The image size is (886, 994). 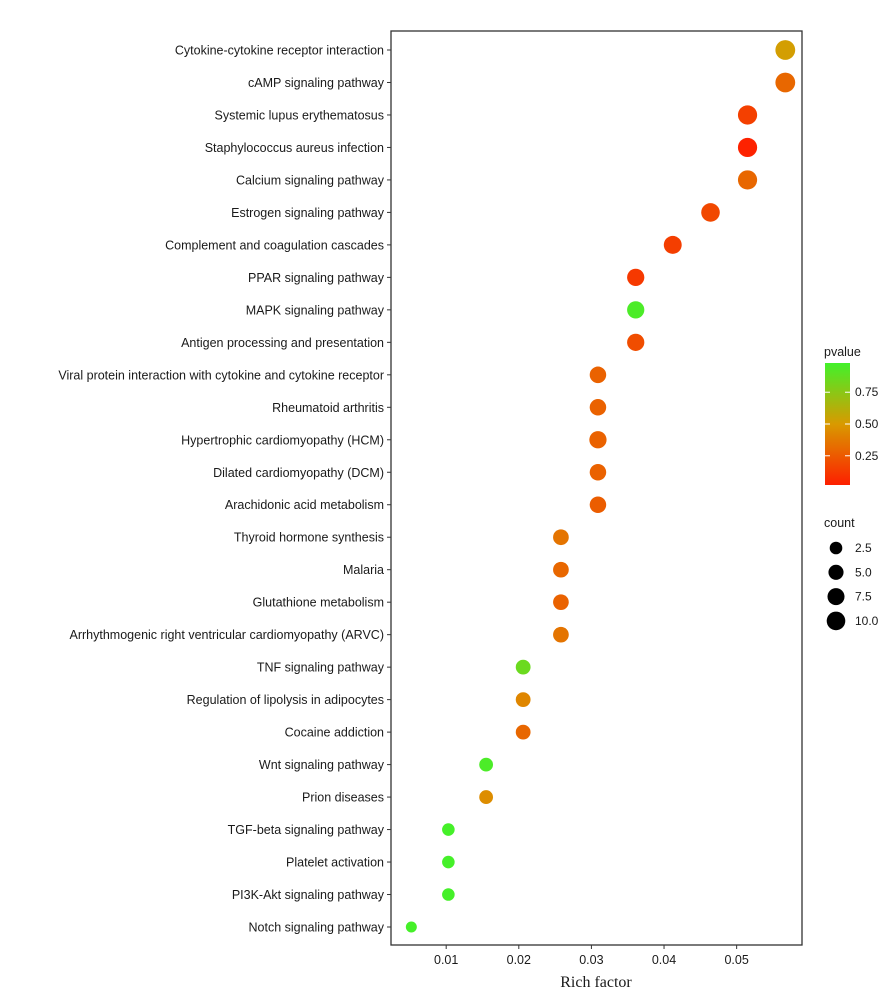 I want to click on y-tick-label: Prion diseases, so click(x=343, y=798).